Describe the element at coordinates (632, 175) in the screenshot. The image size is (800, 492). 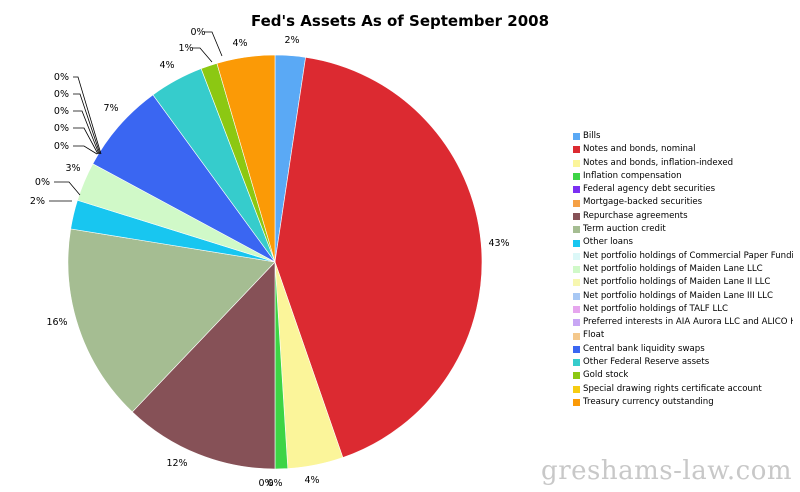
I see `legend-label: Inflation compensation` at that location.